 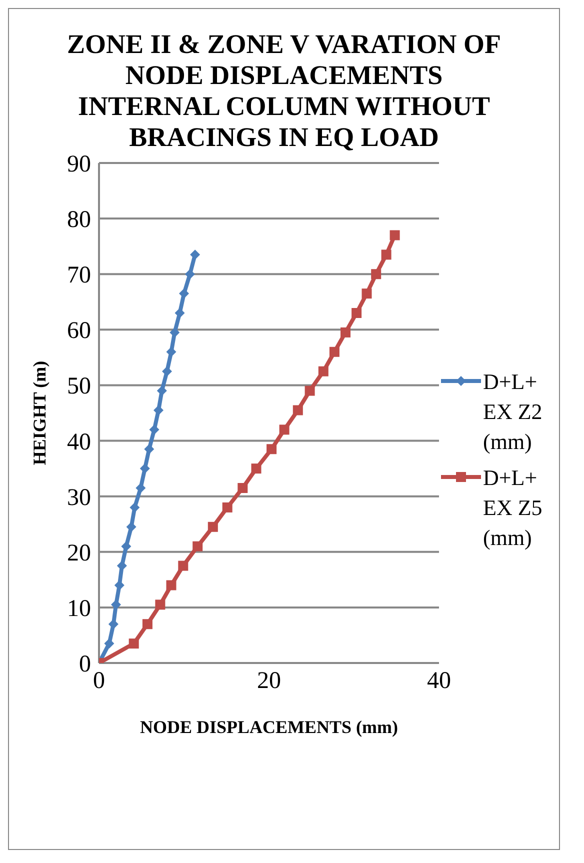 What do you see at coordinates (439, 681) in the screenshot?
I see `x-tick-label: 40` at bounding box center [439, 681].